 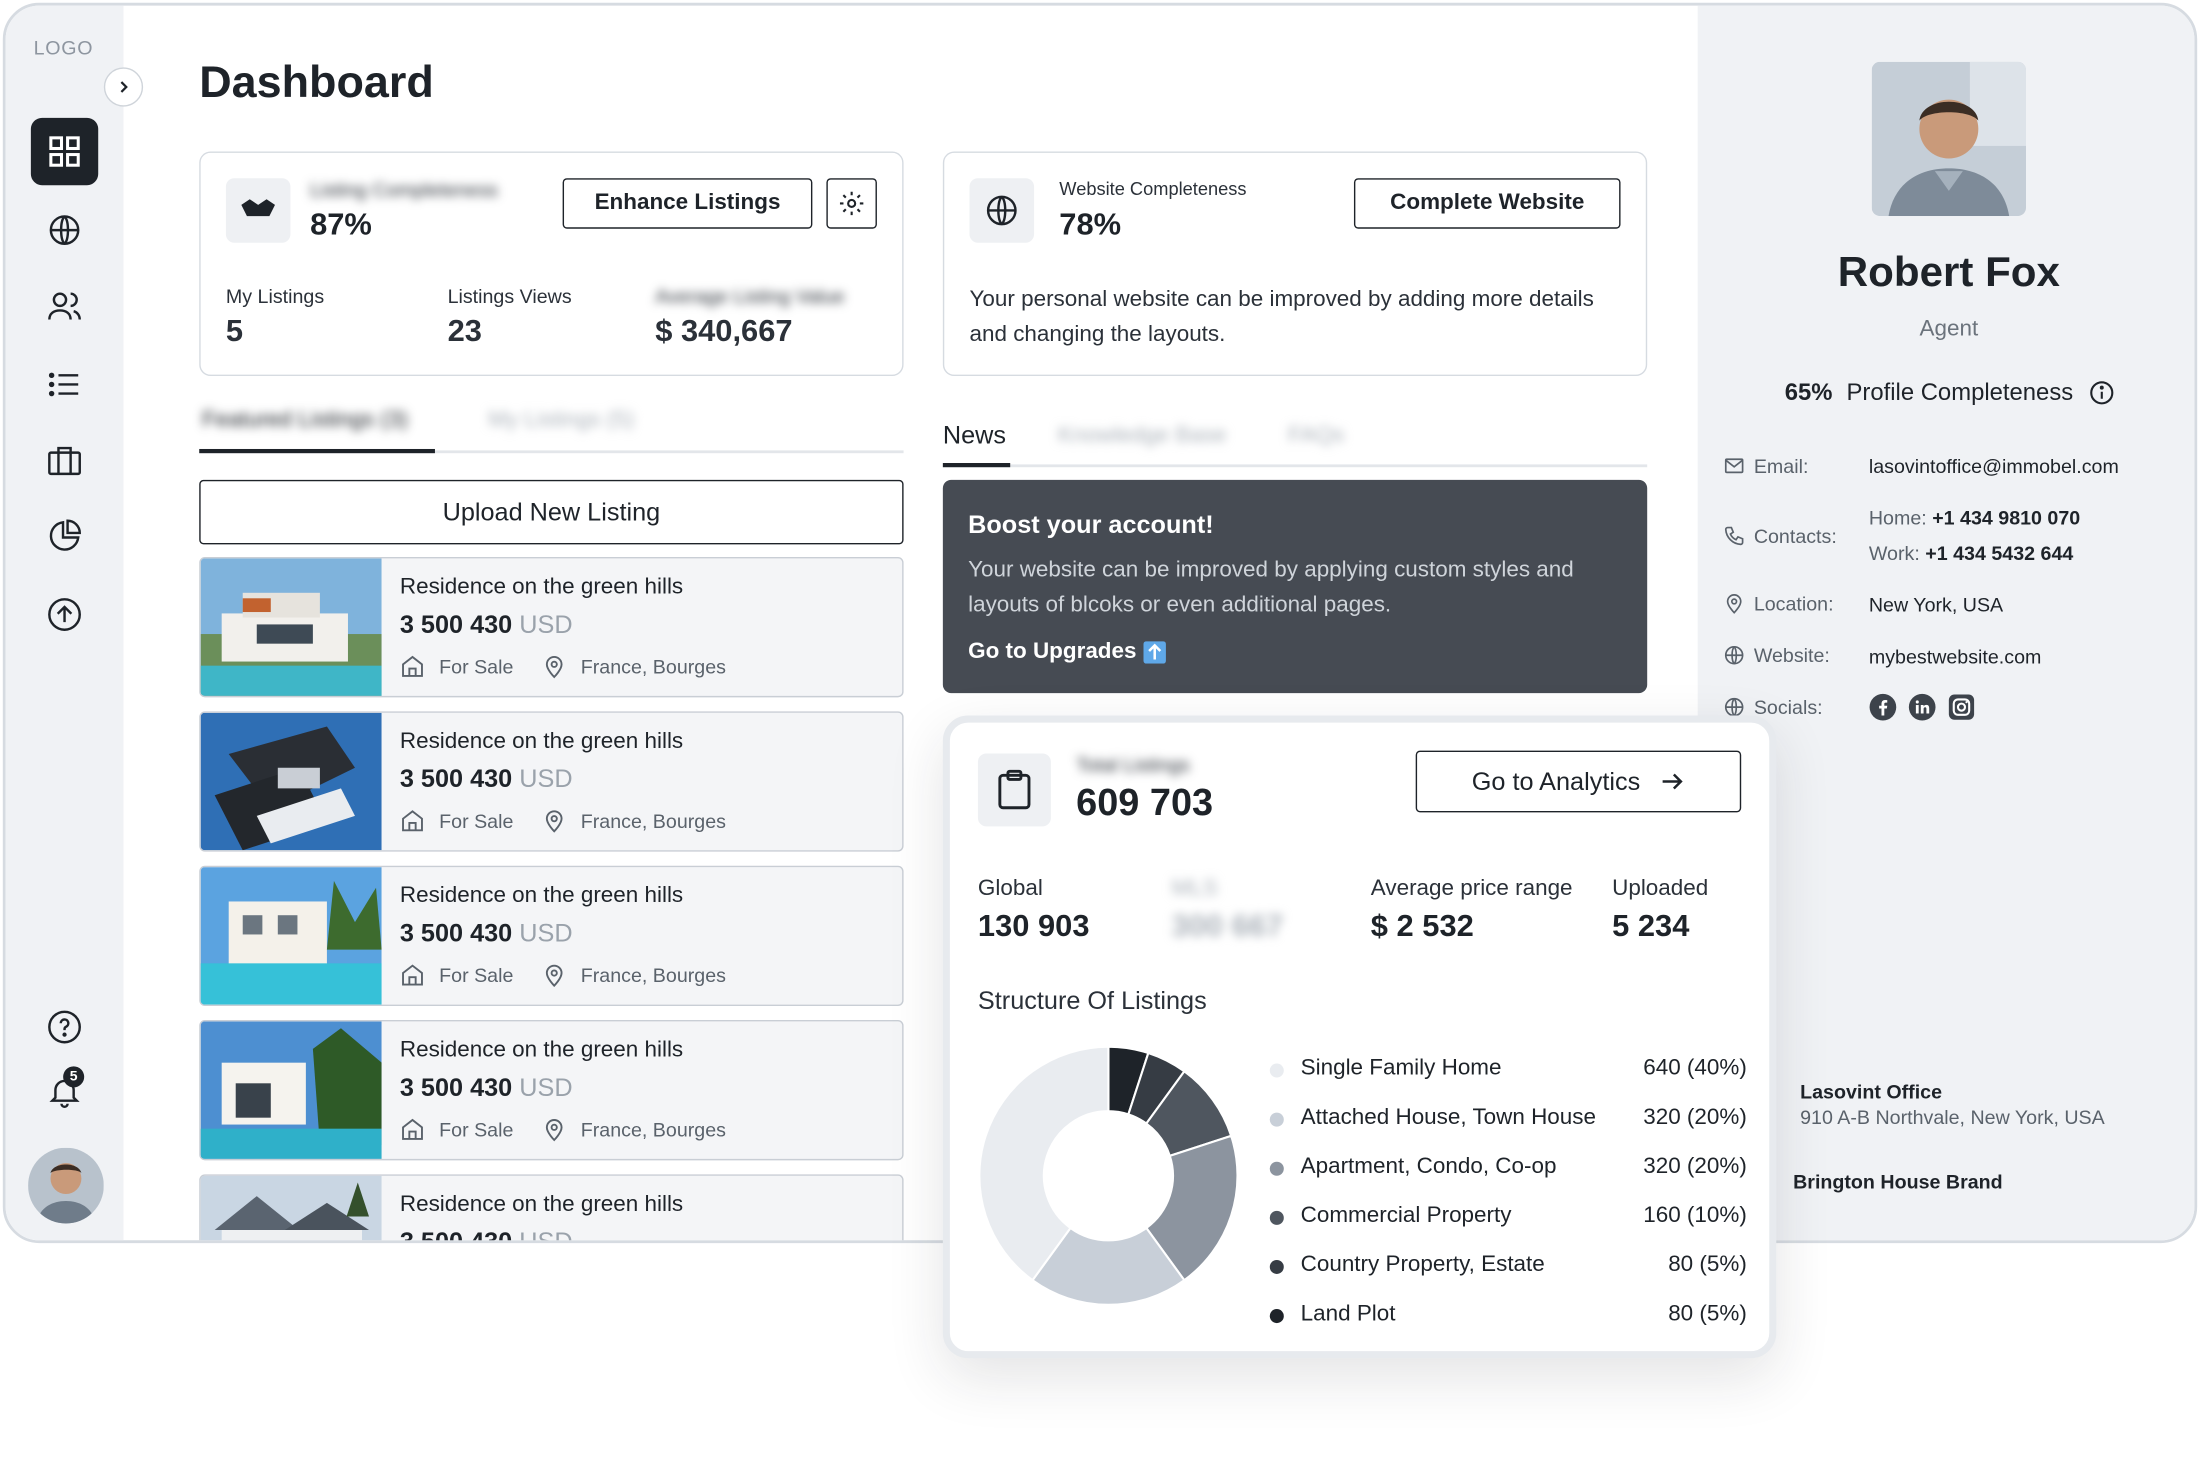 What do you see at coordinates (976, 465) in the screenshot?
I see `news-tab-active-indicator` at bounding box center [976, 465].